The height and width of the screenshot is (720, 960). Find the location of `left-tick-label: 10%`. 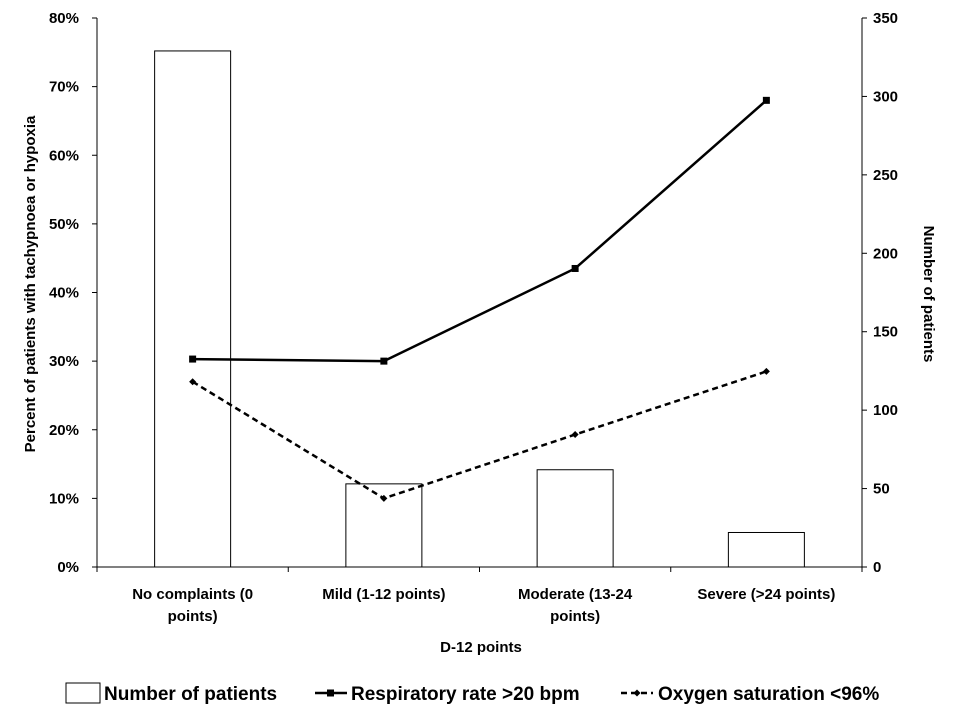

left-tick-label: 10% is located at coordinates (64, 498).